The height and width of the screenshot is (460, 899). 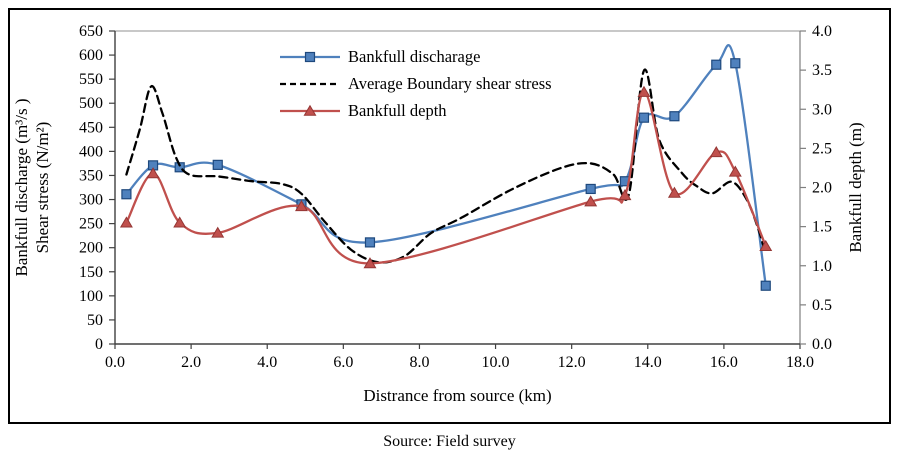 What do you see at coordinates (91, 224) in the screenshot?
I see `svg-text: 250` at bounding box center [91, 224].